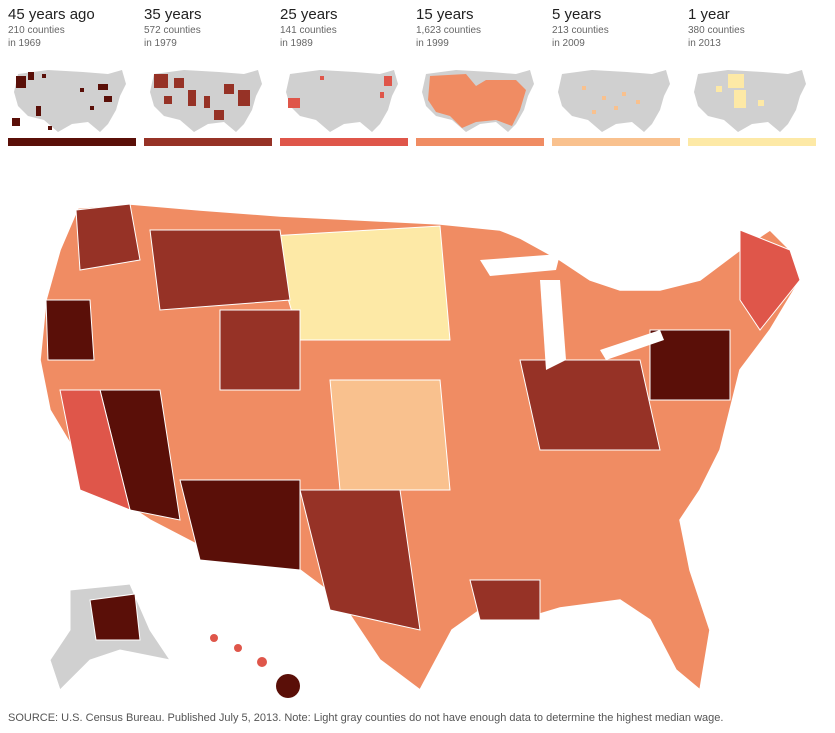 The width and height of the screenshot is (835, 733). Describe the element at coordinates (296, 43) in the screenshot. I see `legend-year: in 1989` at that location.